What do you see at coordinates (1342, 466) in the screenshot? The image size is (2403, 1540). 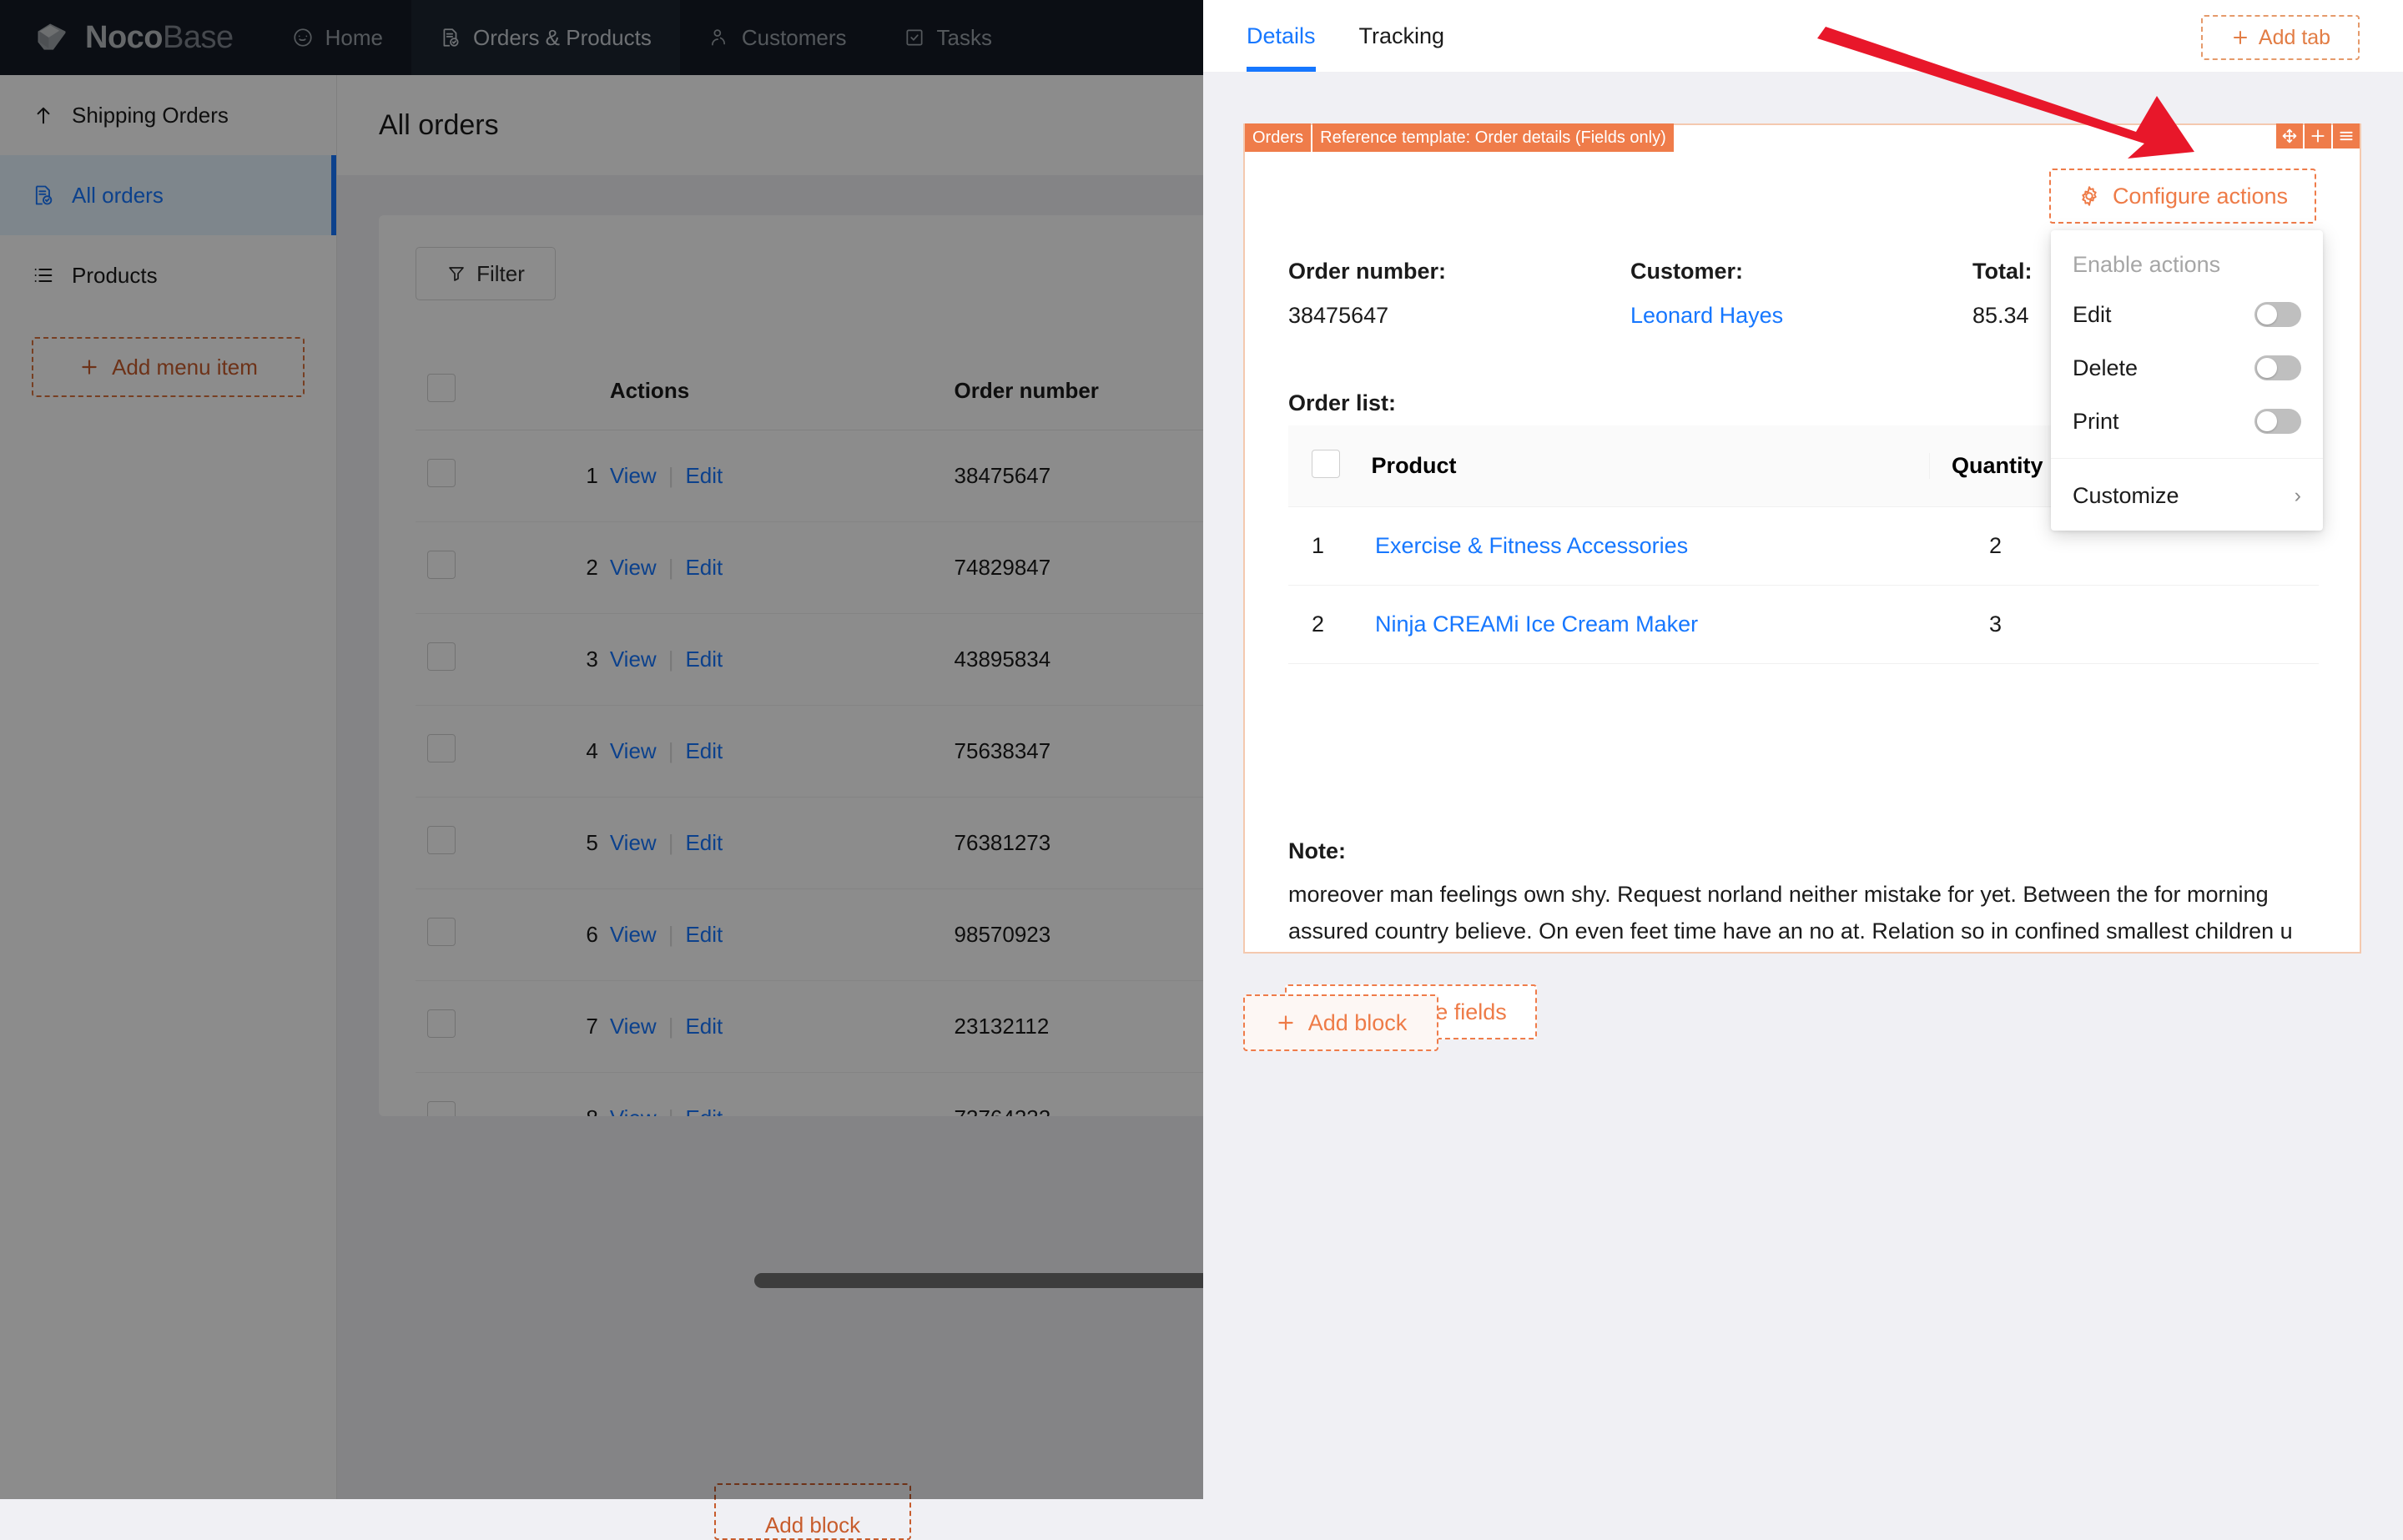 I see `order-list-select-all-cell` at bounding box center [1342, 466].